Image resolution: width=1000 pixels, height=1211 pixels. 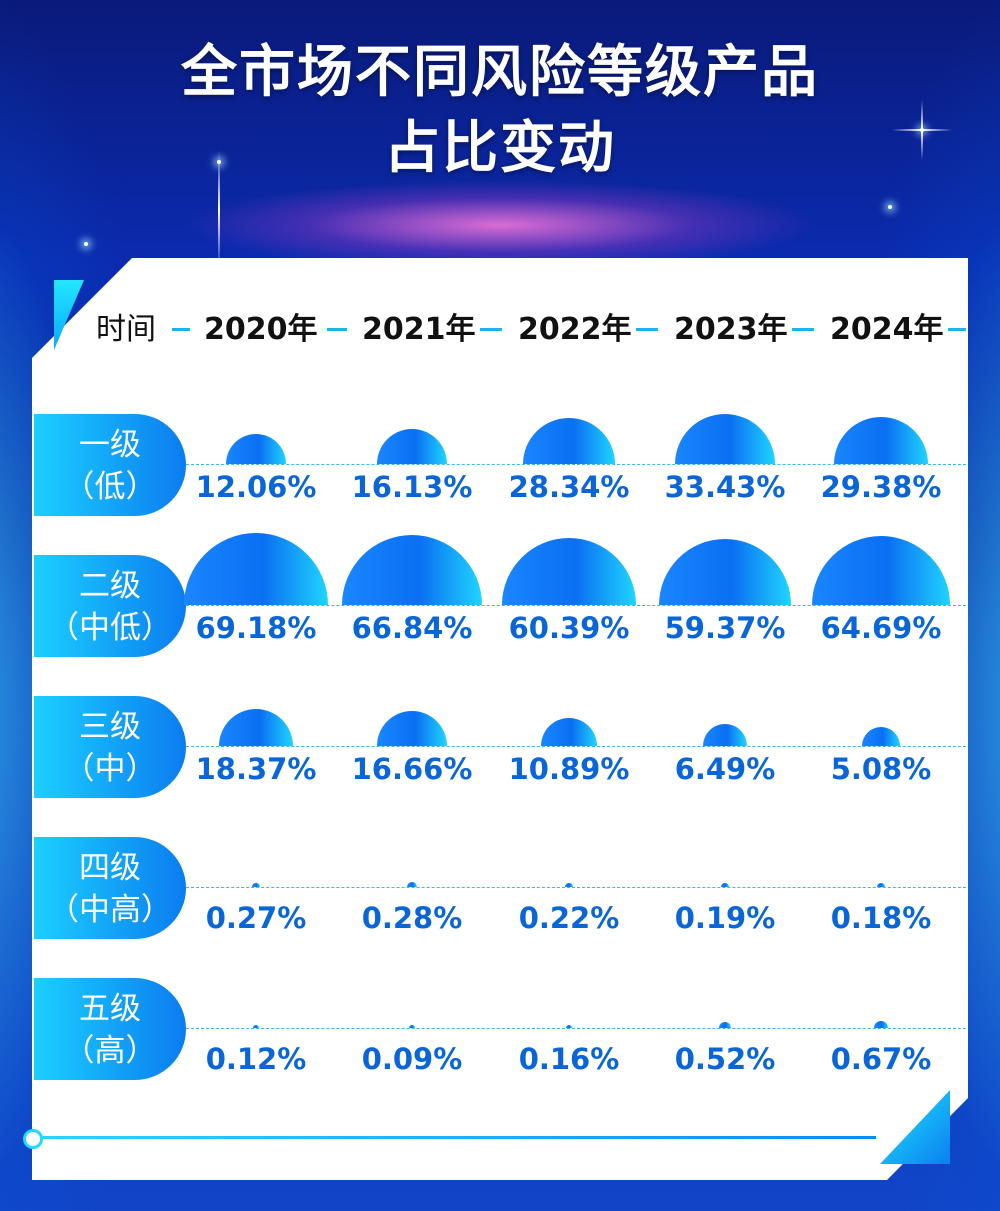 I want to click on risk-level-name: 二级, so click(x=110, y=586).